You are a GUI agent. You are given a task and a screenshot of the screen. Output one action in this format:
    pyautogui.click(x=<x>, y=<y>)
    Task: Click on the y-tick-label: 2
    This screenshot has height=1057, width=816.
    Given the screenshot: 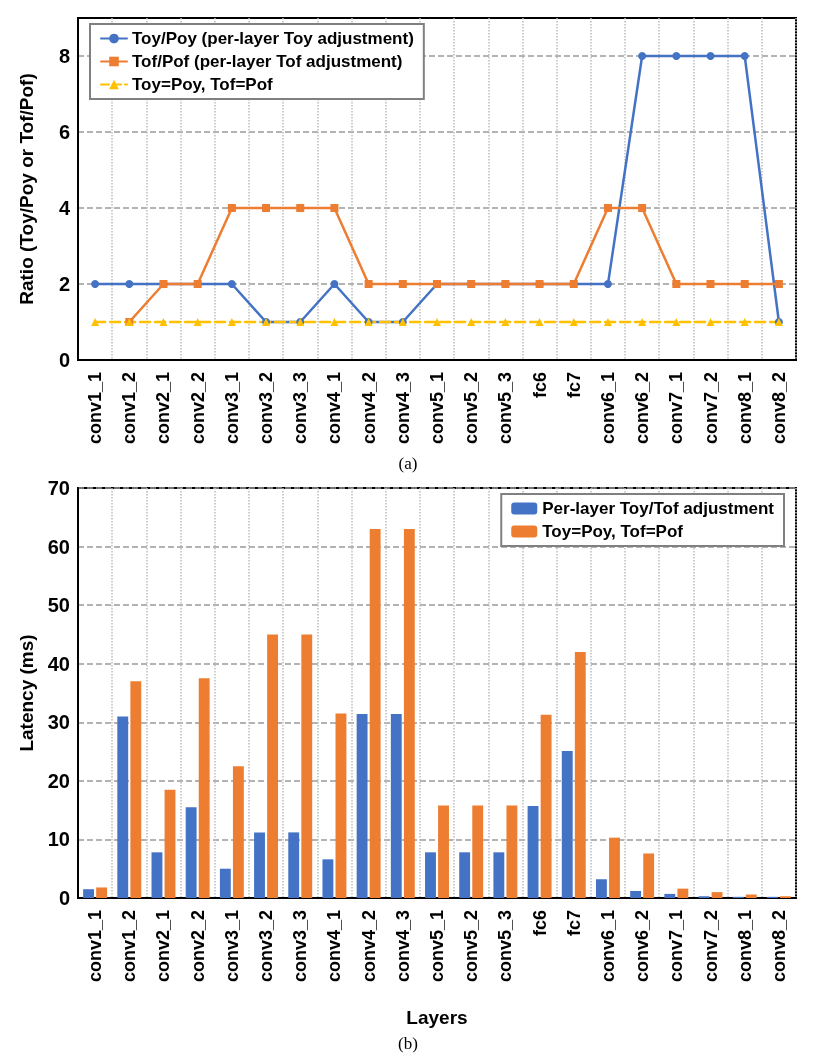 What is the action you would take?
    pyautogui.click(x=64, y=284)
    